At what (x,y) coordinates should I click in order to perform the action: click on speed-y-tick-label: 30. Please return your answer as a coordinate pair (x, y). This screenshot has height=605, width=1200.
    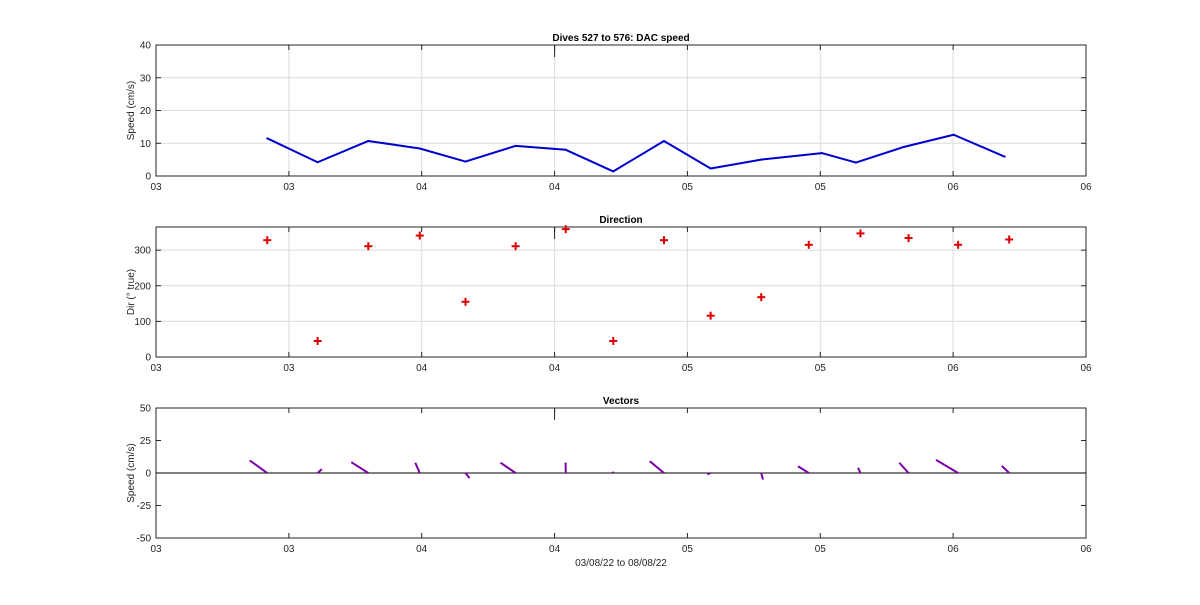
    Looking at the image, I should click on (146, 78).